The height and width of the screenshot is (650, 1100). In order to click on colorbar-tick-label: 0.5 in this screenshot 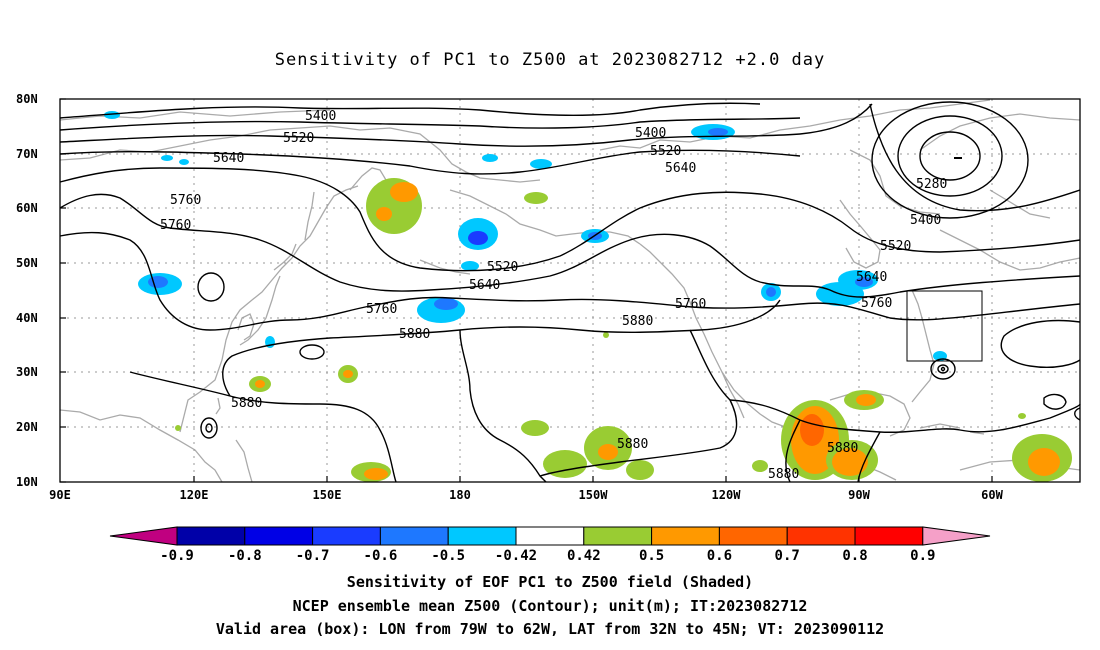, I will do `click(651, 556)`.